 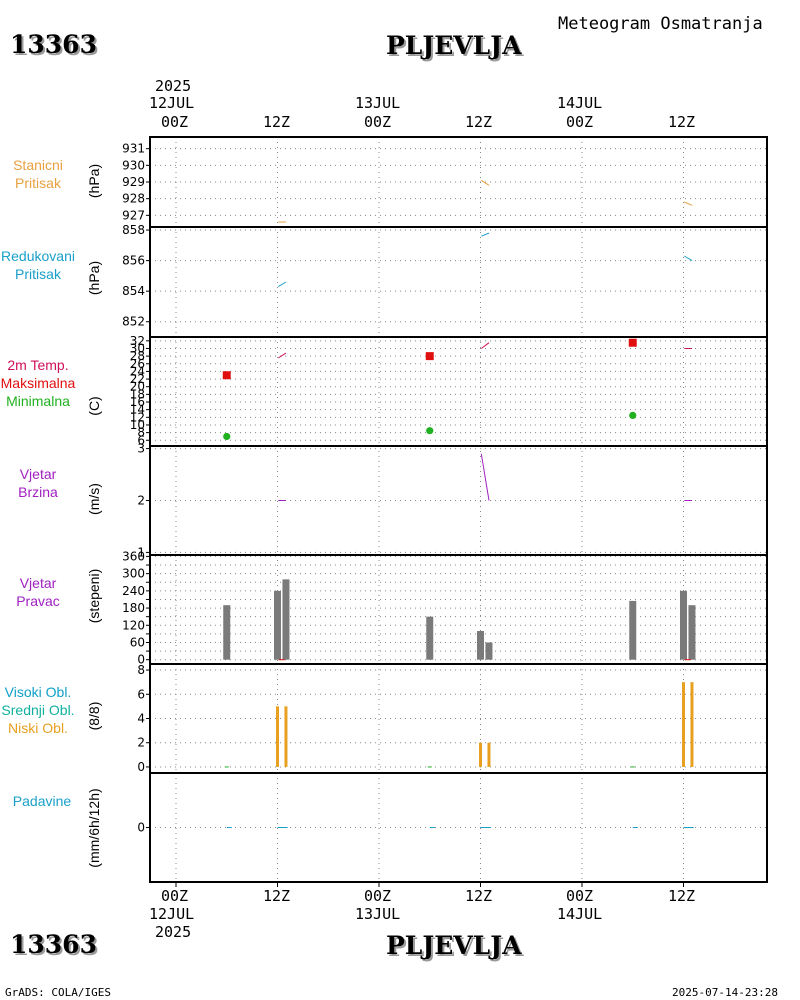 What do you see at coordinates (137, 364) in the screenshot?
I see `panel-3-ytick-label: 26` at bounding box center [137, 364].